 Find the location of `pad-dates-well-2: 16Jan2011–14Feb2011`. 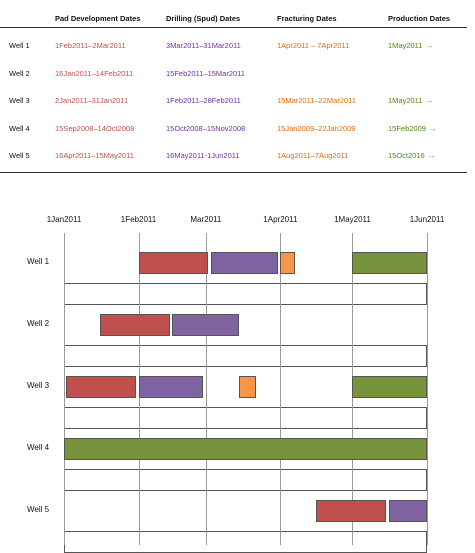

pad-dates-well-2: 16Jan2011–14Feb2011 is located at coordinates (94, 73).